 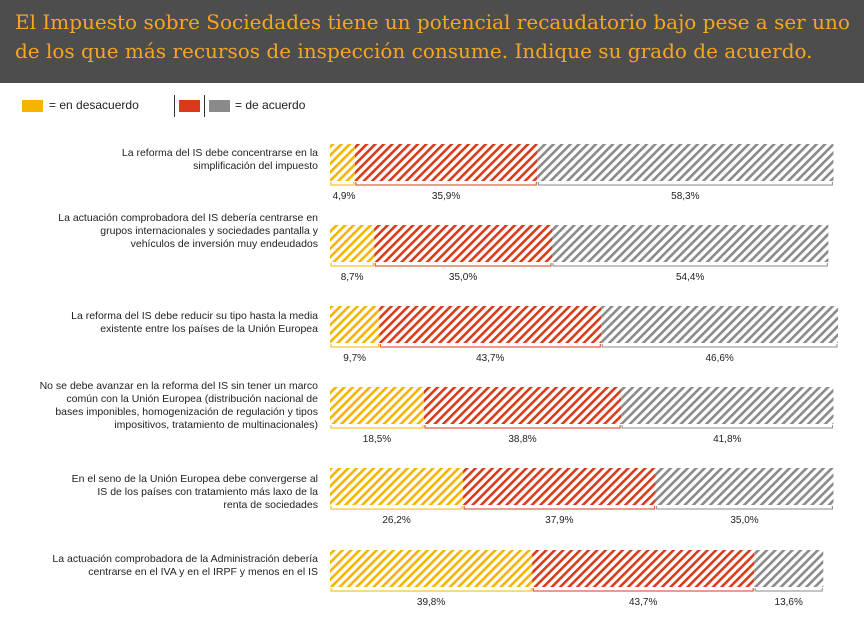 What do you see at coordinates (224, 244) in the screenshot?
I see `question-label-line: vehículos de inversión muy endeudados` at bounding box center [224, 244].